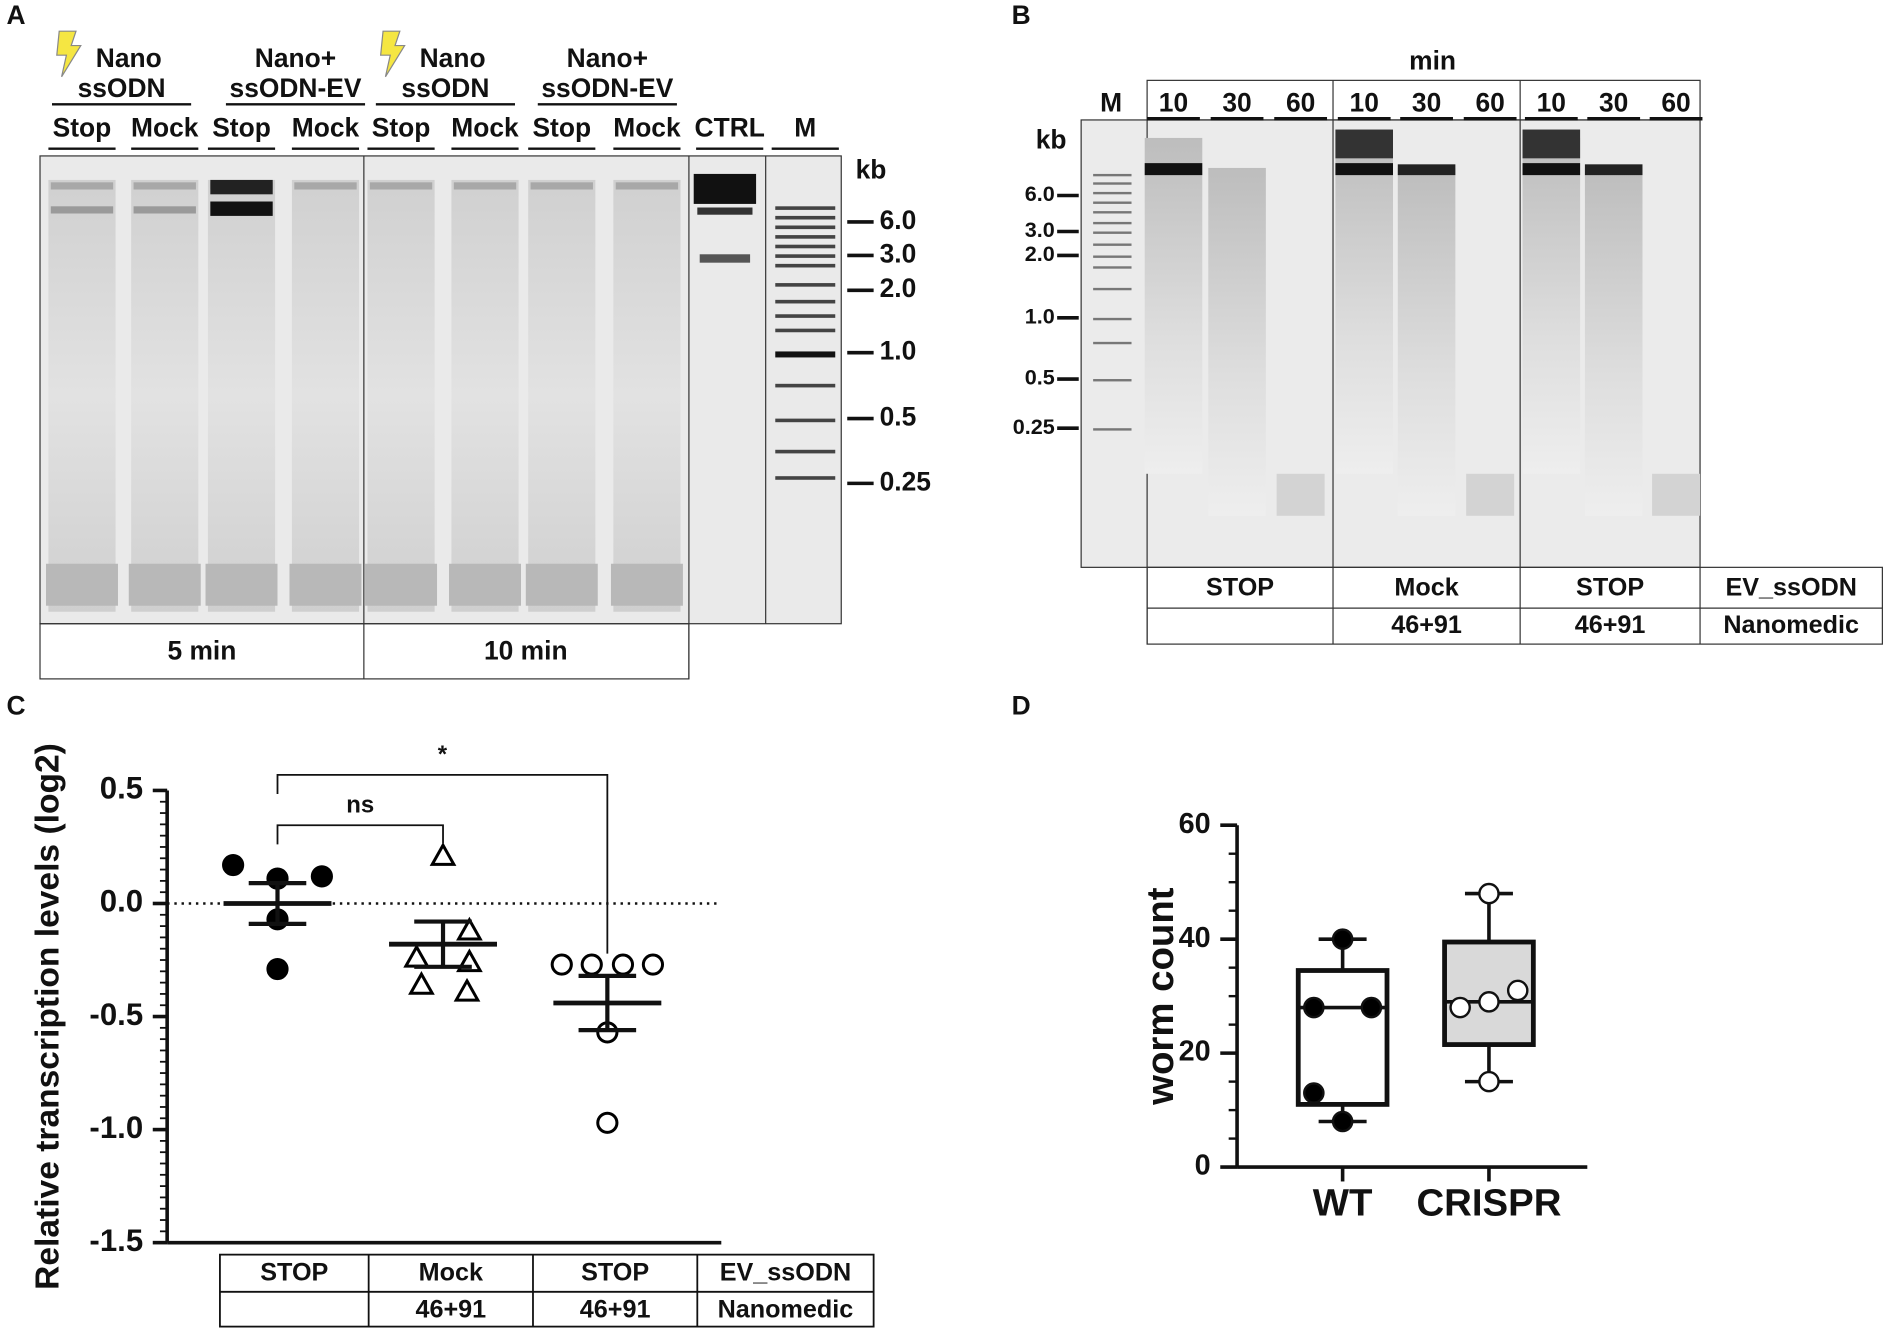 Image resolution: width=1884 pixels, height=1329 pixels. What do you see at coordinates (121, 901) in the screenshot?
I see `y-tick-label: 0.0` at bounding box center [121, 901].